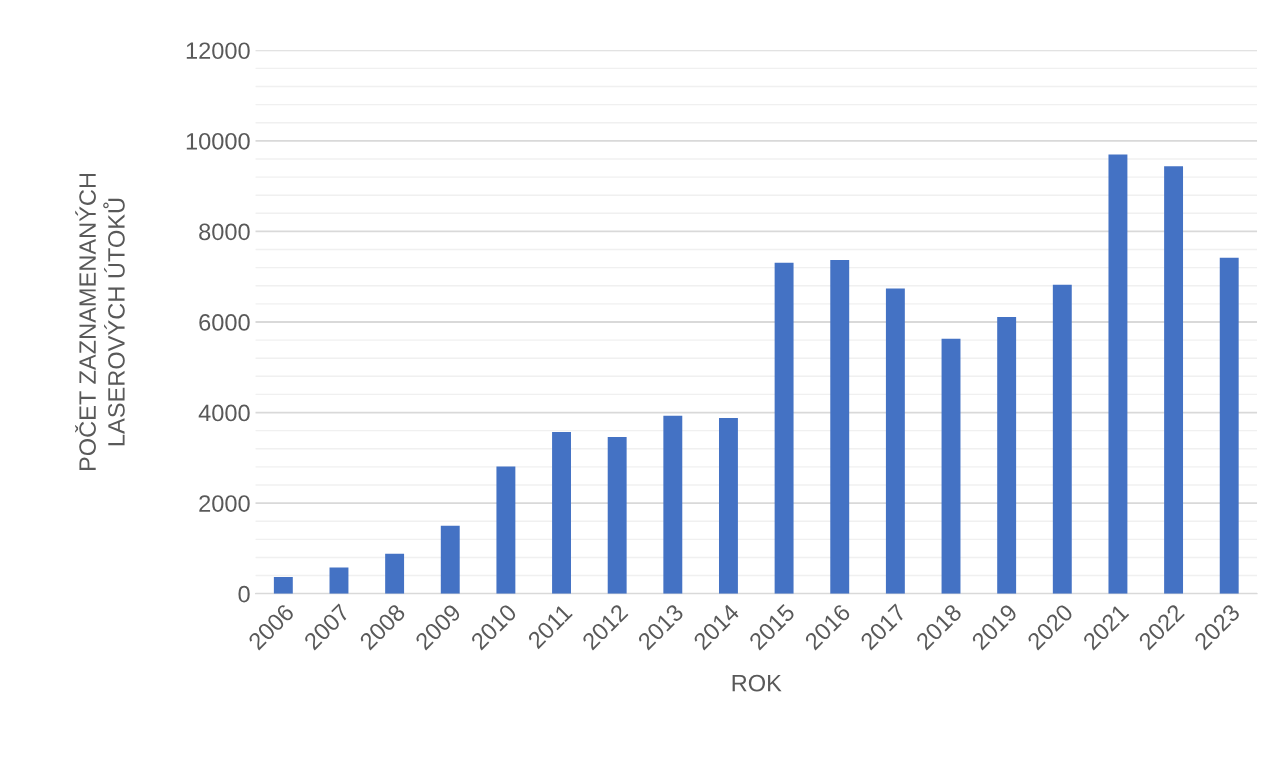 The width and height of the screenshot is (1284, 774). Describe the element at coordinates (224, 232) in the screenshot. I see `y-tick-label: 8000` at that location.